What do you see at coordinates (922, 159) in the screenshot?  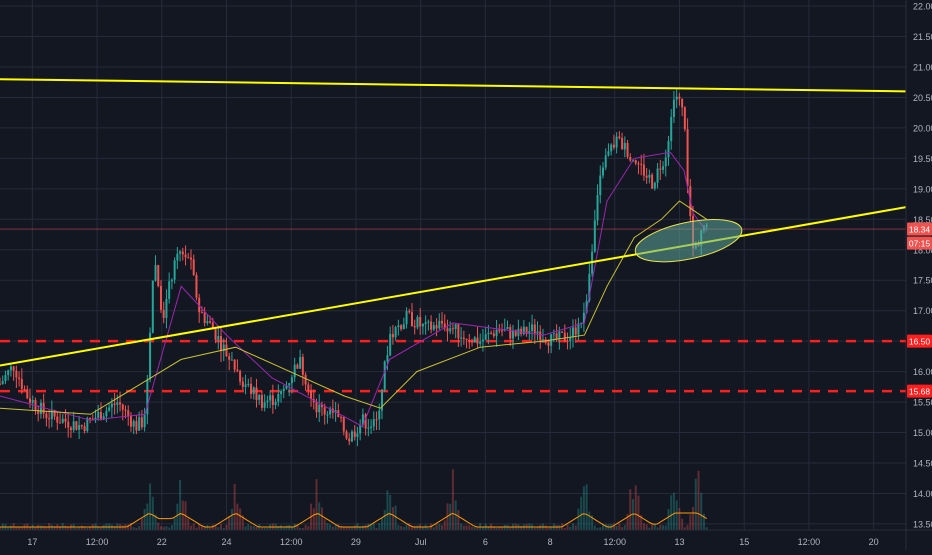 I see `y-tick-label: 19.50` at bounding box center [922, 159].